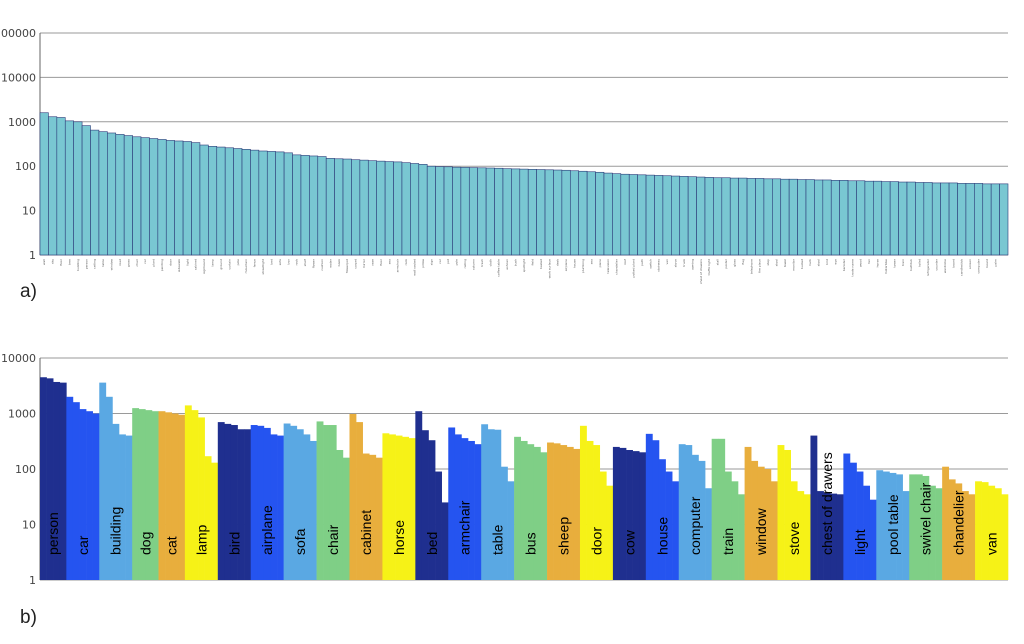 The width and height of the screenshot is (1024, 644). What do you see at coordinates (558, 262) in the screenshot?
I see `x-tick-label: desk` at bounding box center [558, 262].